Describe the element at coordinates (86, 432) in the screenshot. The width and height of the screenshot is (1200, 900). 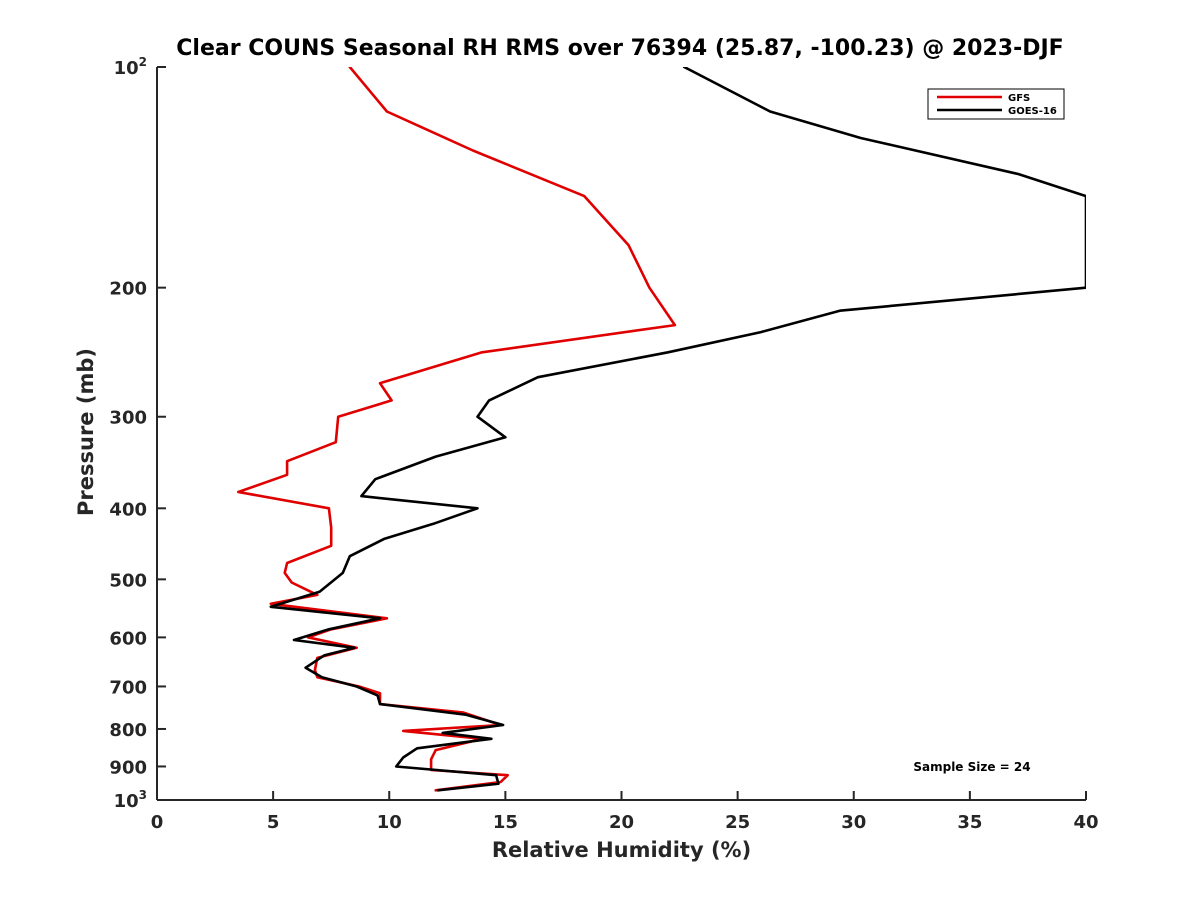
I see `y-axis-label: Pressure (mb)` at that location.